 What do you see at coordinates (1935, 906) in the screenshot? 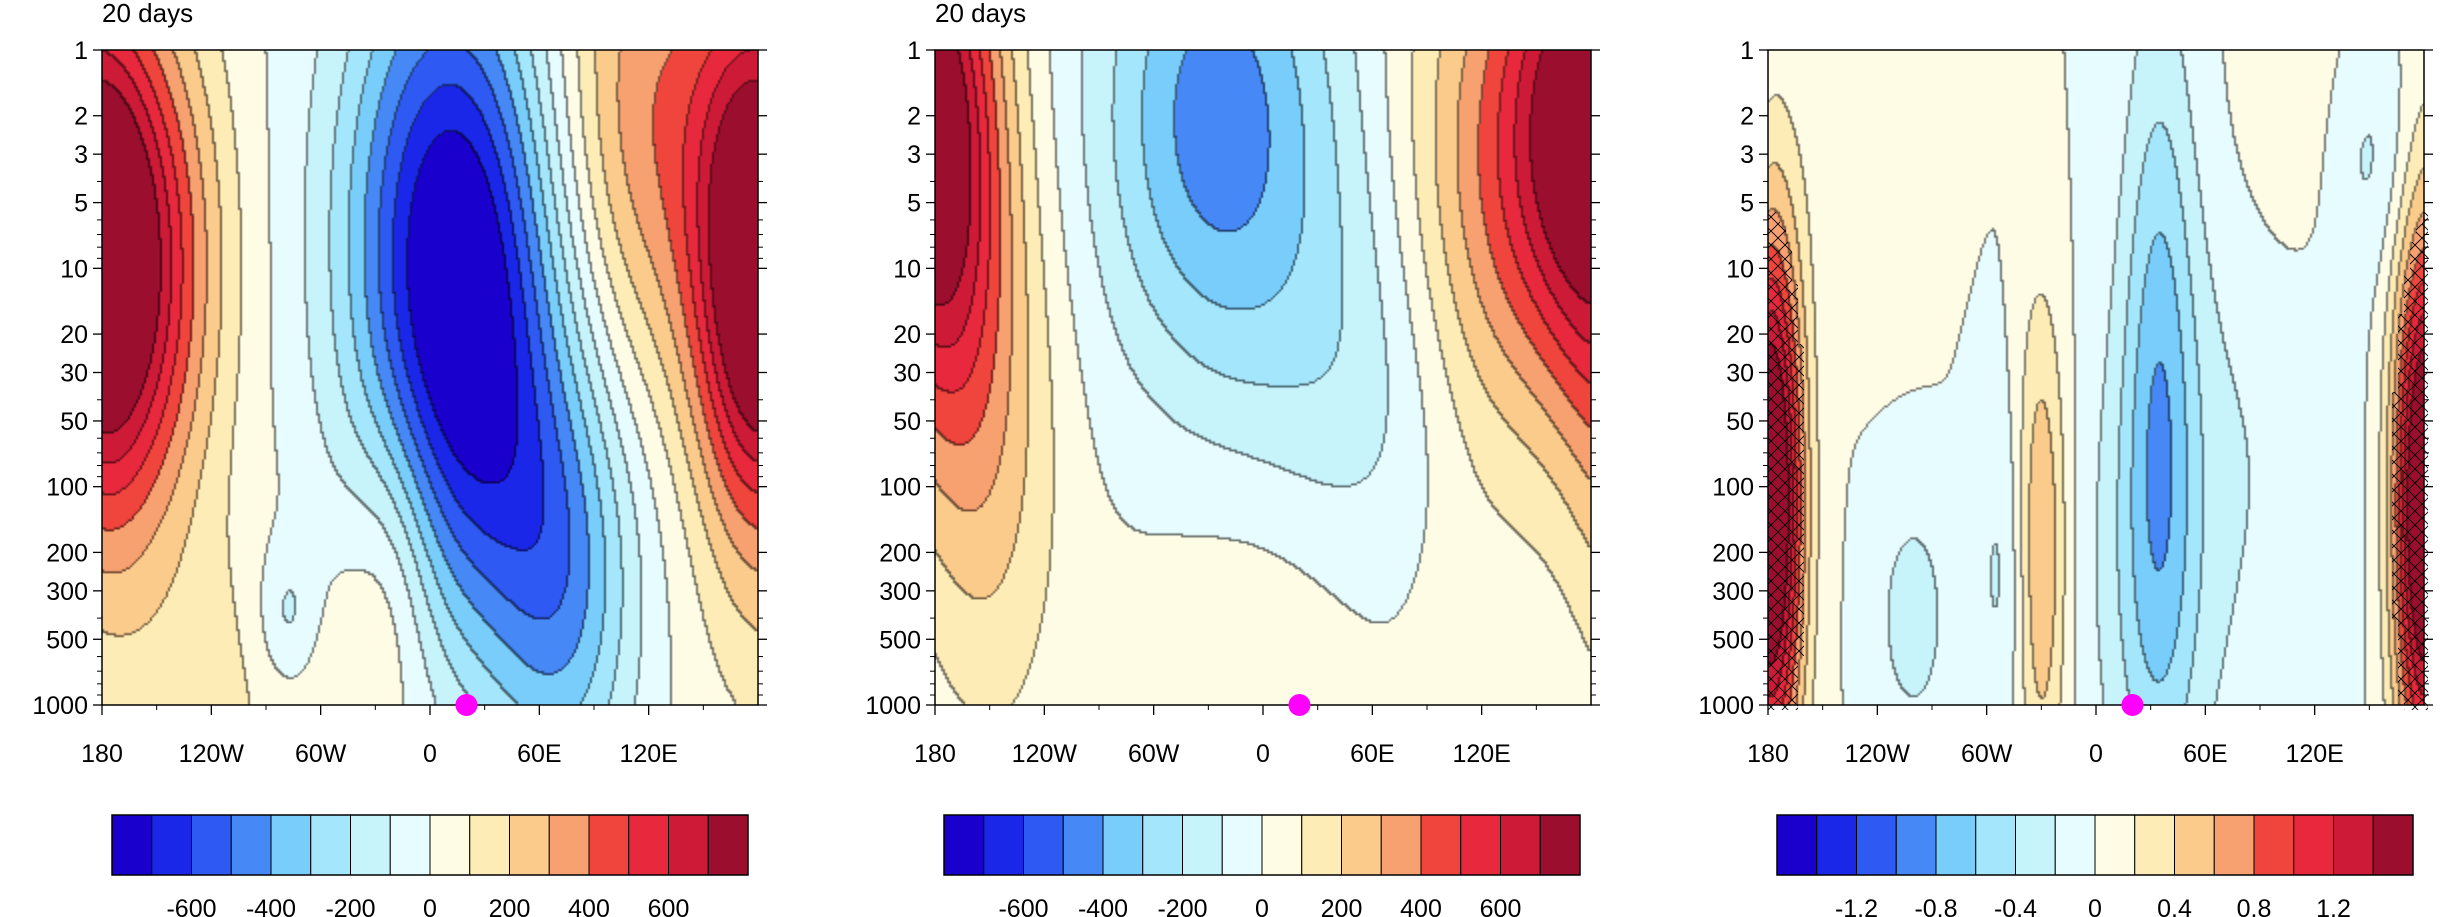
I see `colorbar-label: -0.8` at bounding box center [1935, 906].